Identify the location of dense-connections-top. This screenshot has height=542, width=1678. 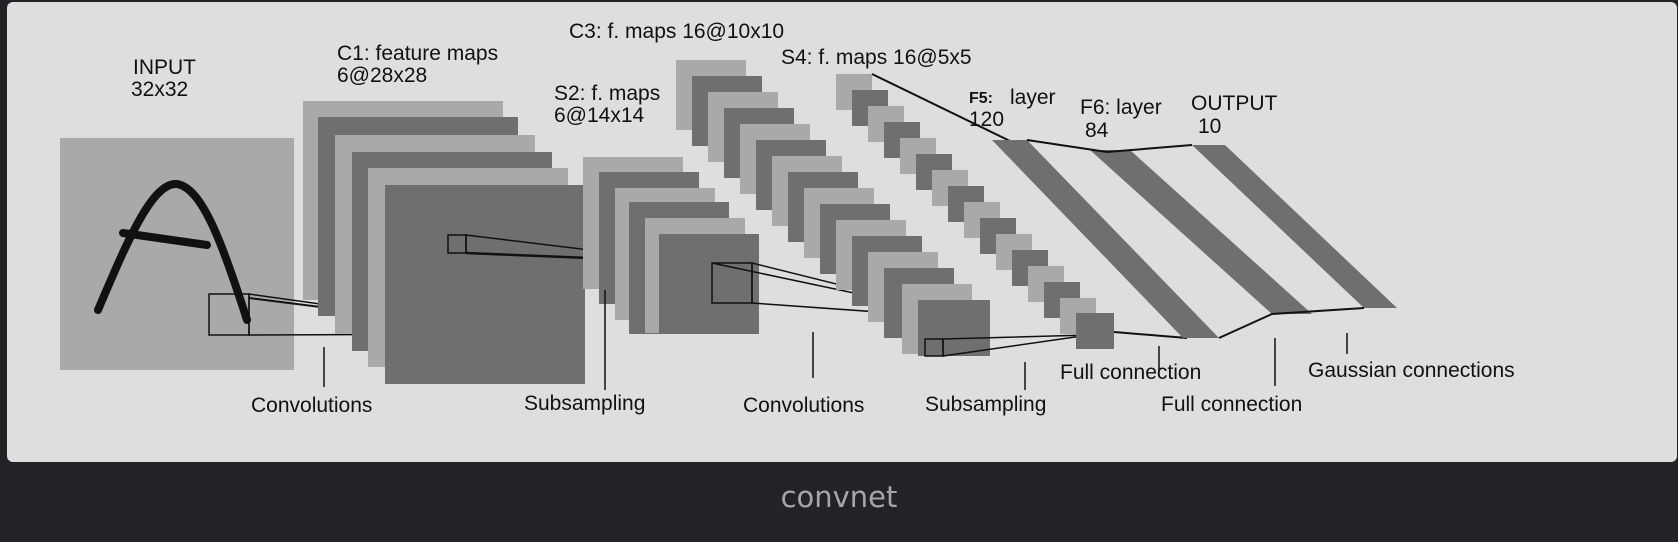
(1109, 146).